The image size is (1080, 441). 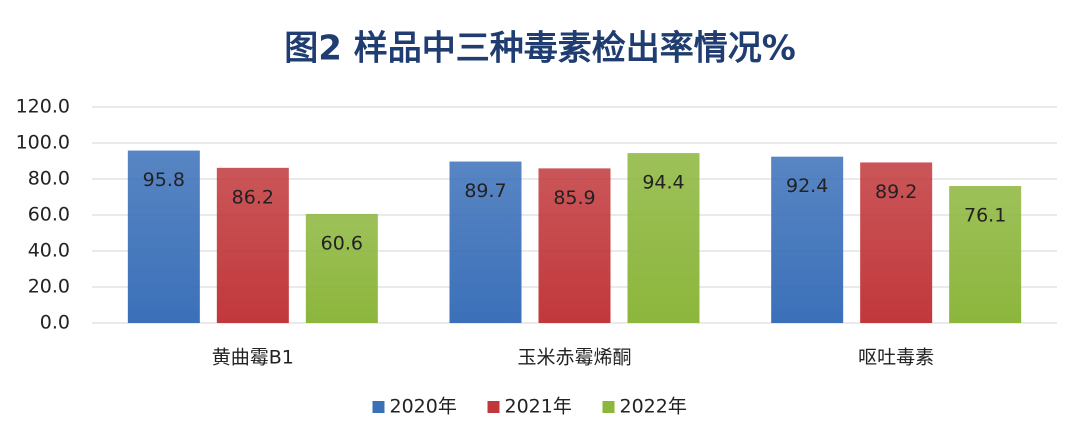 What do you see at coordinates (574, 358) in the screenshot?
I see `x-tick-label: 玉米赤霉烯酮` at bounding box center [574, 358].